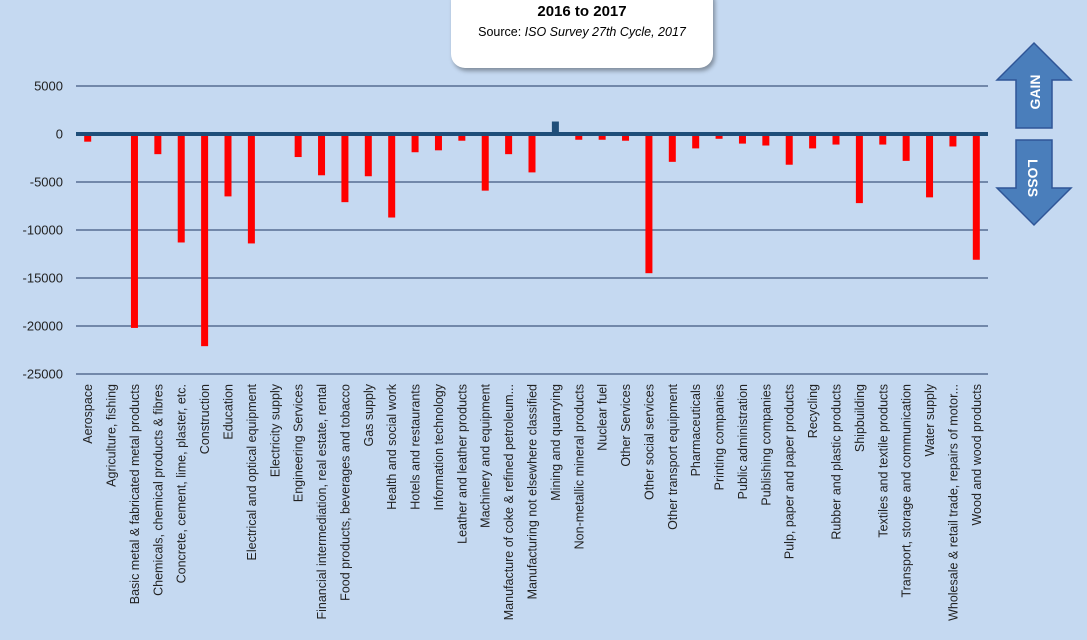 The height and width of the screenshot is (640, 1087). What do you see at coordinates (275, 430) in the screenshot?
I see `x-tick-label: Electricity supply` at bounding box center [275, 430].